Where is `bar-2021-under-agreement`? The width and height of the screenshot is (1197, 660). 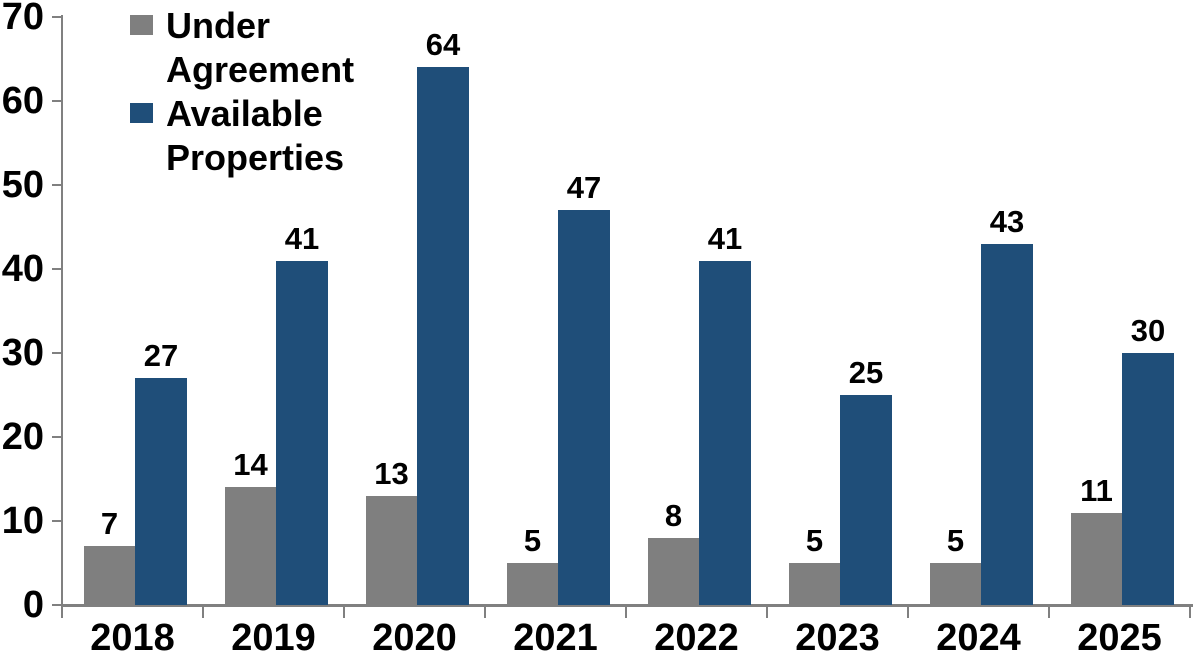
bar-2021-under-agreement is located at coordinates (532, 584).